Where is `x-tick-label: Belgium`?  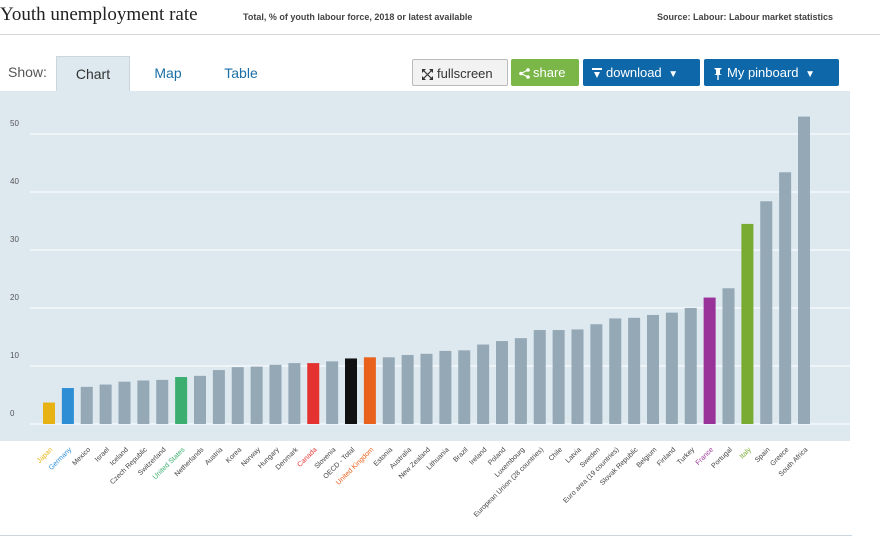
x-tick-label: Belgium is located at coordinates (647, 457).